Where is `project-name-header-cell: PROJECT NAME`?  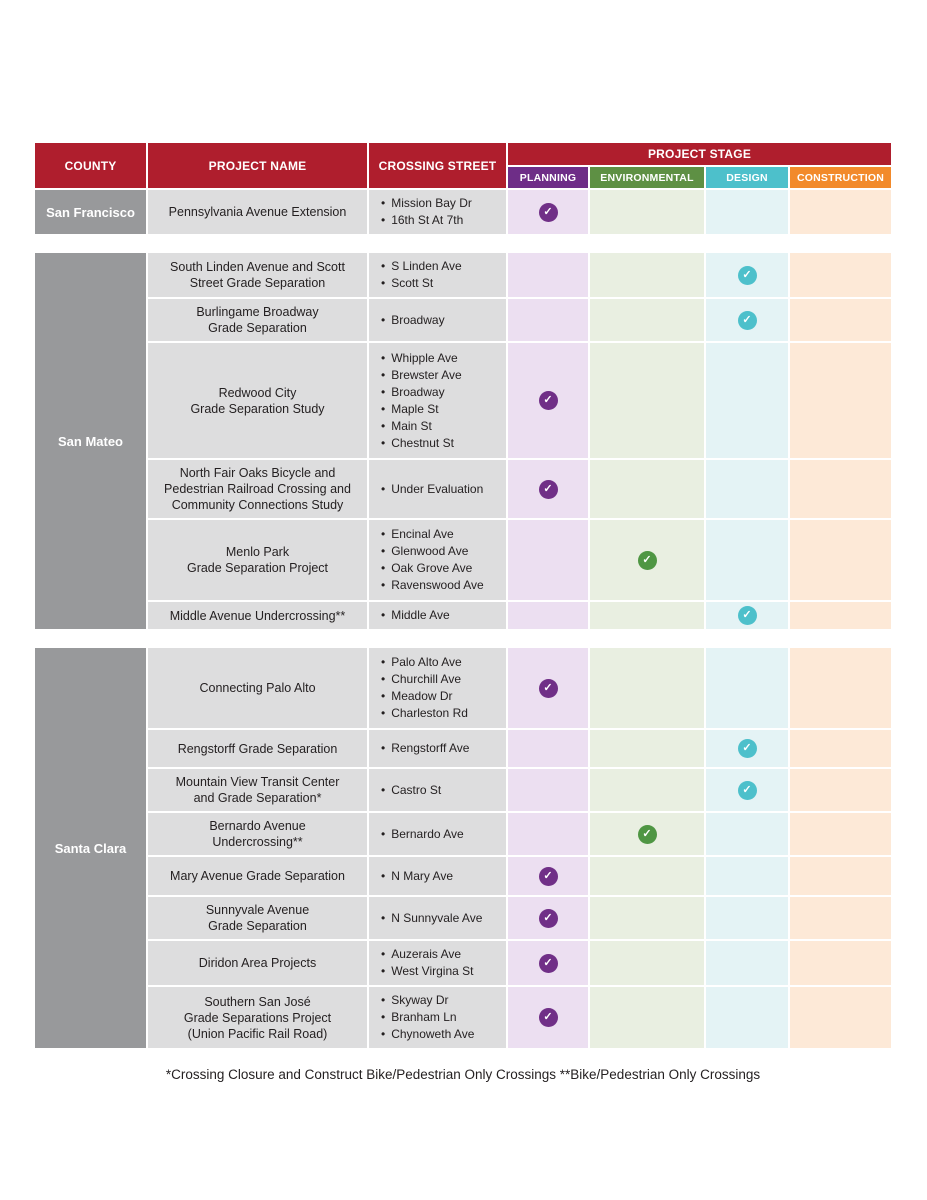 project-name-header-cell: PROJECT NAME is located at coordinates (257, 165).